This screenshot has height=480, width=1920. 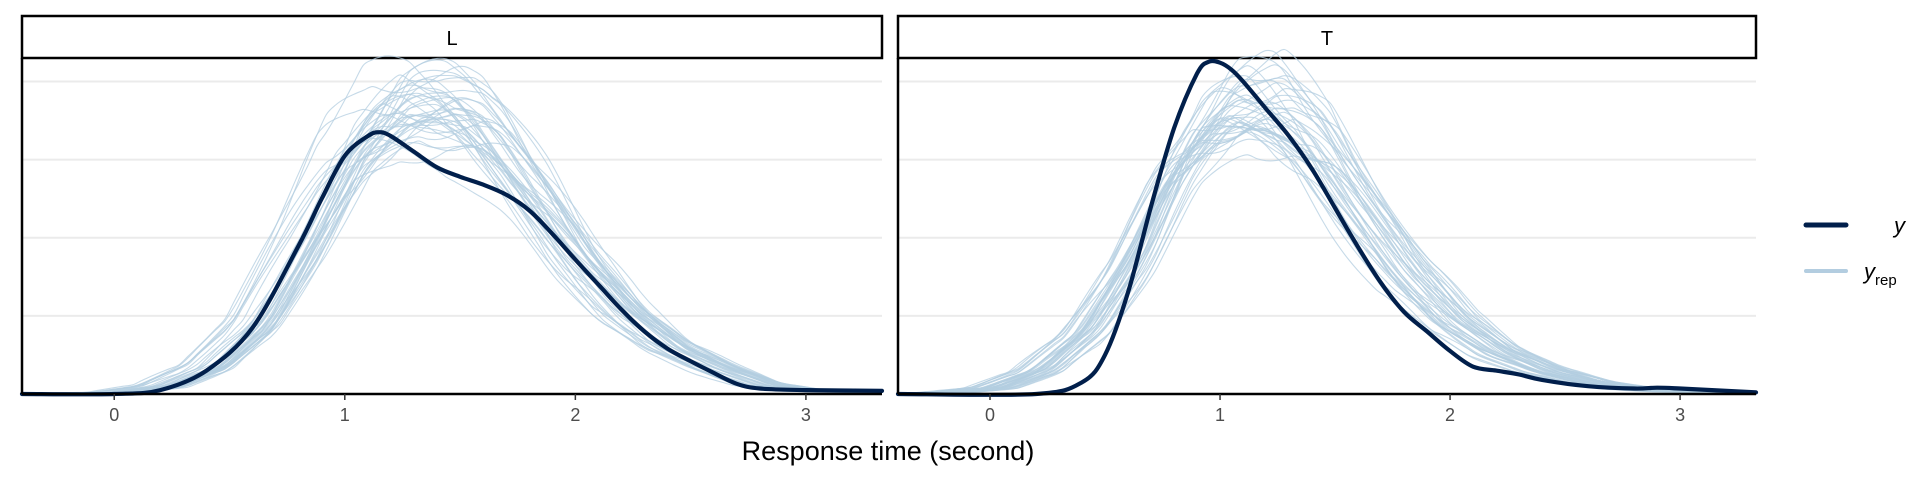 What do you see at coordinates (888, 451) in the screenshot?
I see `x-axis-title: Response time (second)` at bounding box center [888, 451].